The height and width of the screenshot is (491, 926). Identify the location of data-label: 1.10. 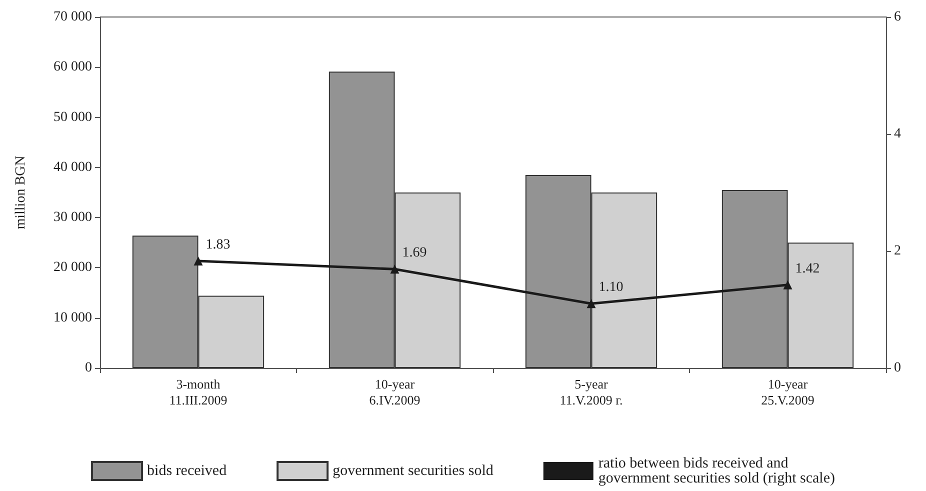
(611, 288).